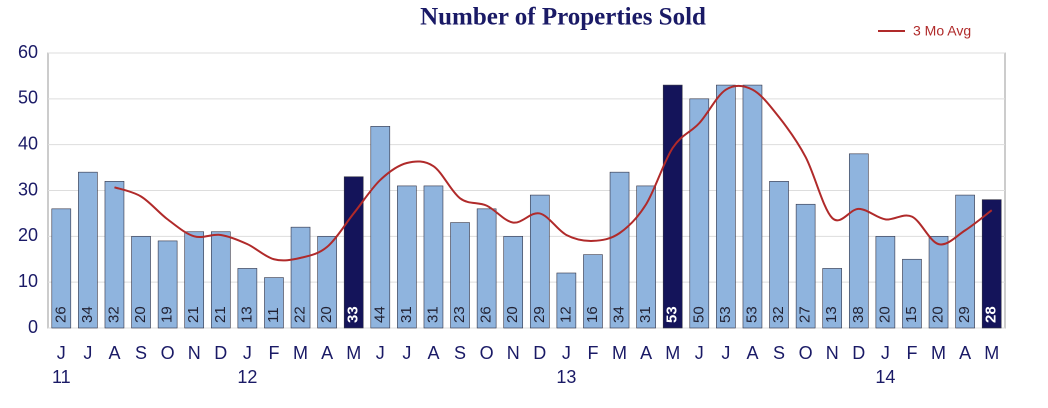  I want to click on data-label: 21, so click(220, 314).